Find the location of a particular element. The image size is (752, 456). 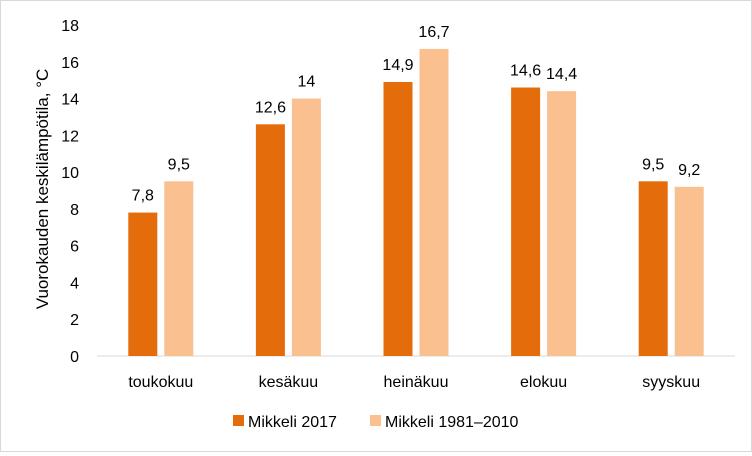

data-label: 9,2 is located at coordinates (689, 170).